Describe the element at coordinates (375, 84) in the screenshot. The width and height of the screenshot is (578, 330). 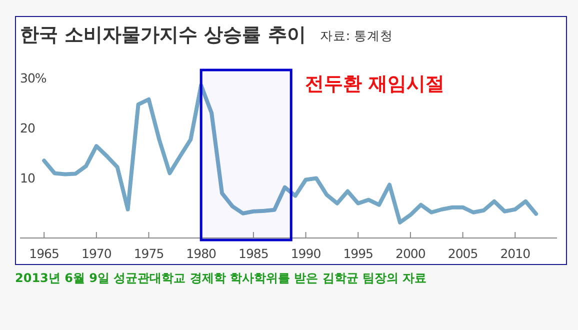
I see `band-label: 전두환 재임시절` at that location.